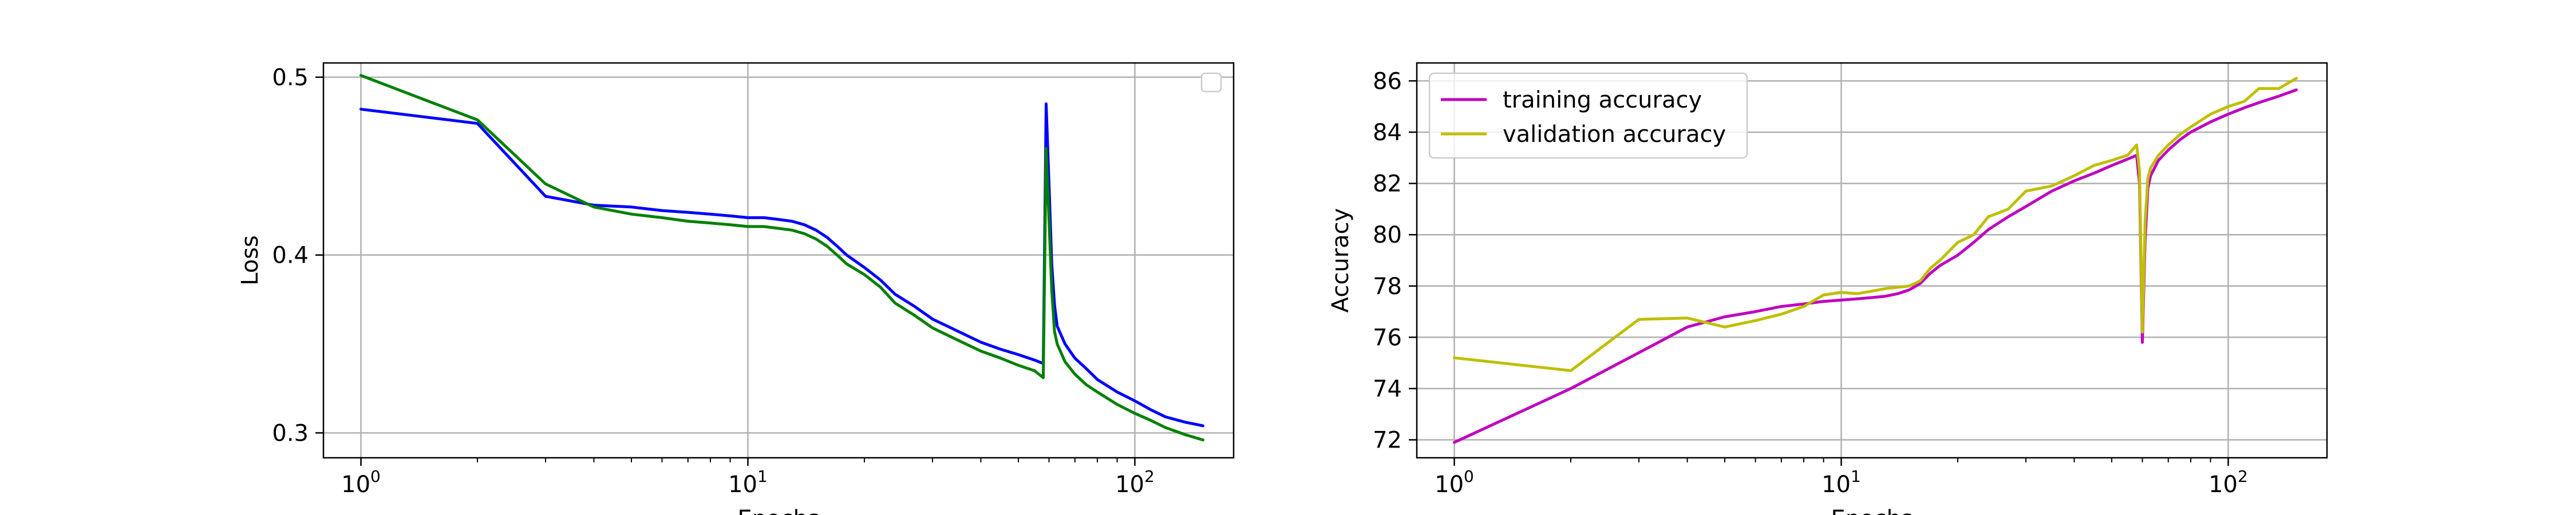  I want to click on y-tick-label: 78, so click(1387, 287).